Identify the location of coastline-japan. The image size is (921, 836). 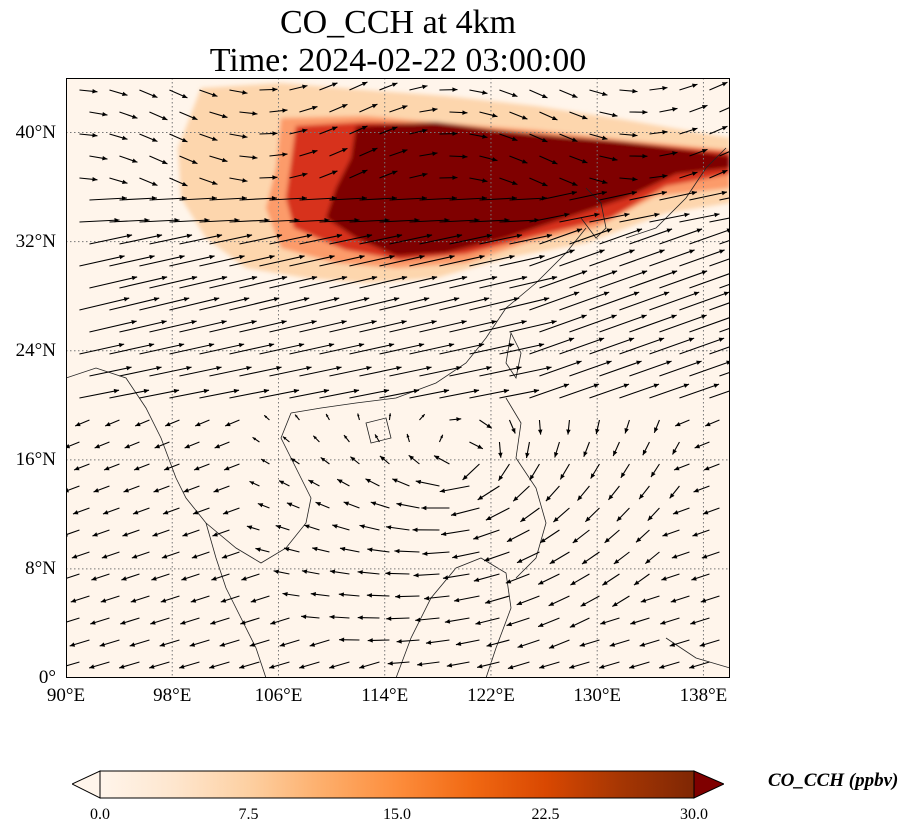
(676, 193).